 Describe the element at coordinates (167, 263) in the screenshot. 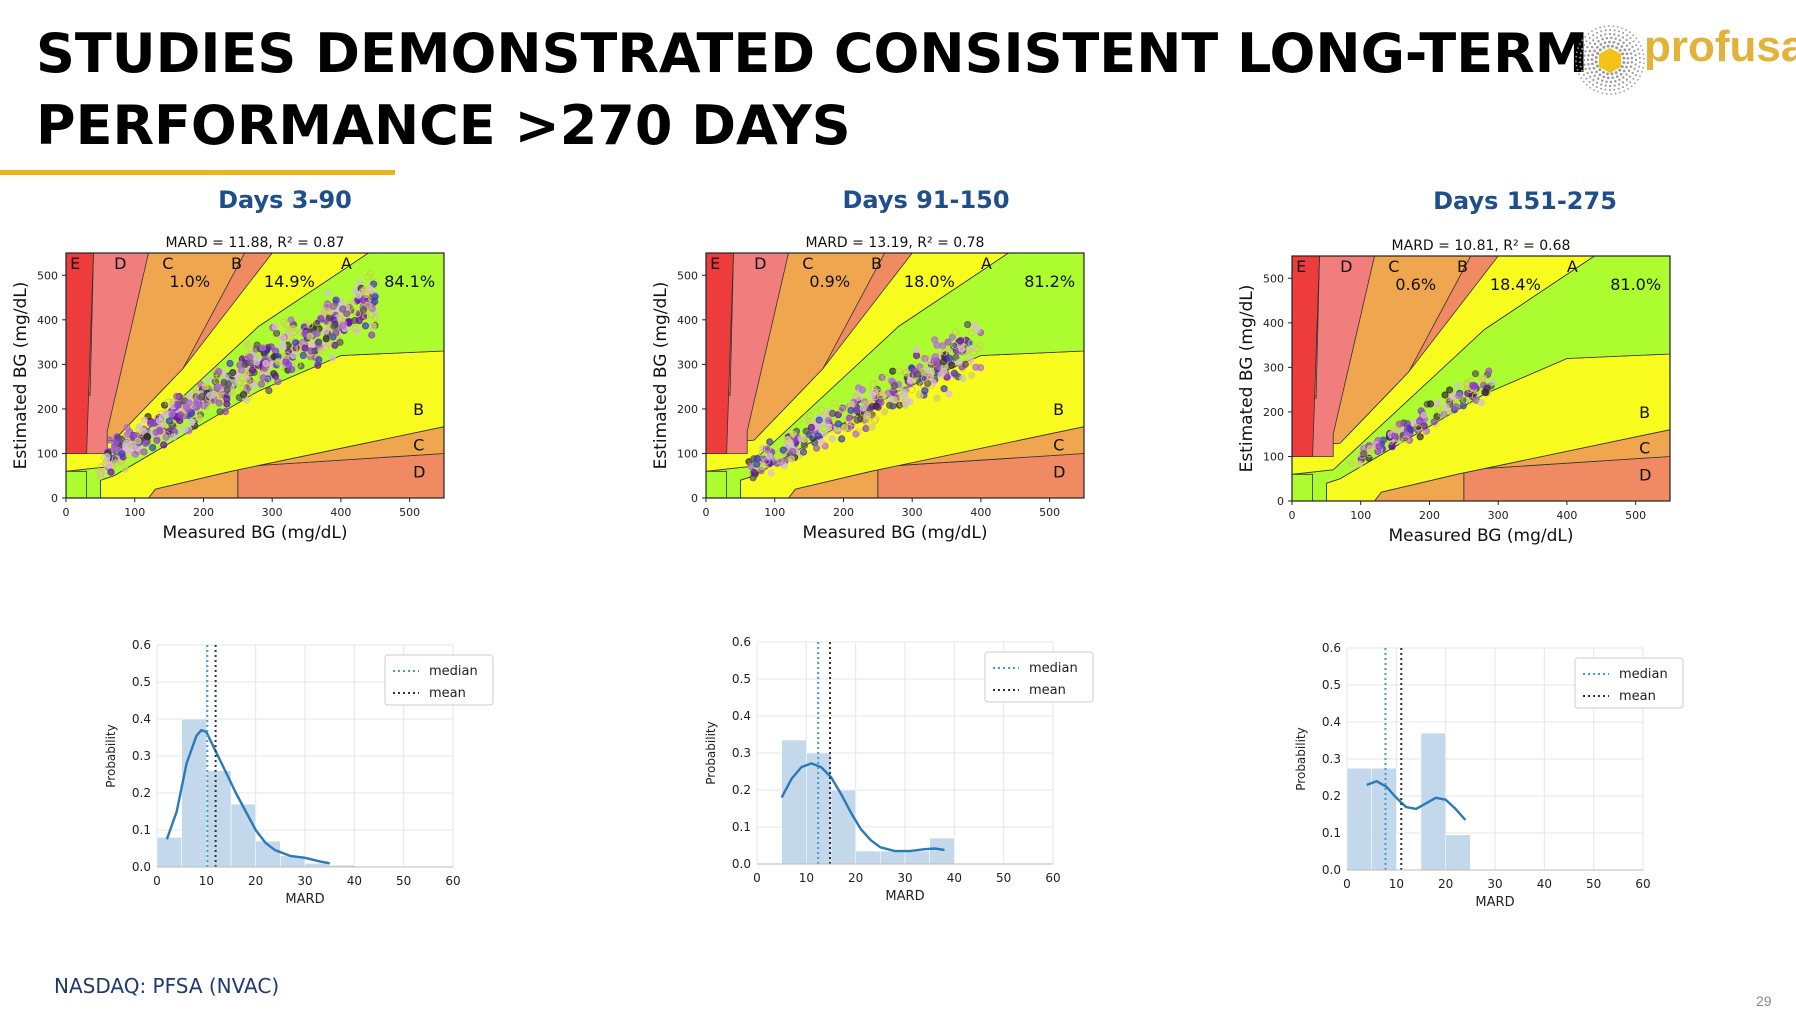

I see `zone-label-2: C` at that location.